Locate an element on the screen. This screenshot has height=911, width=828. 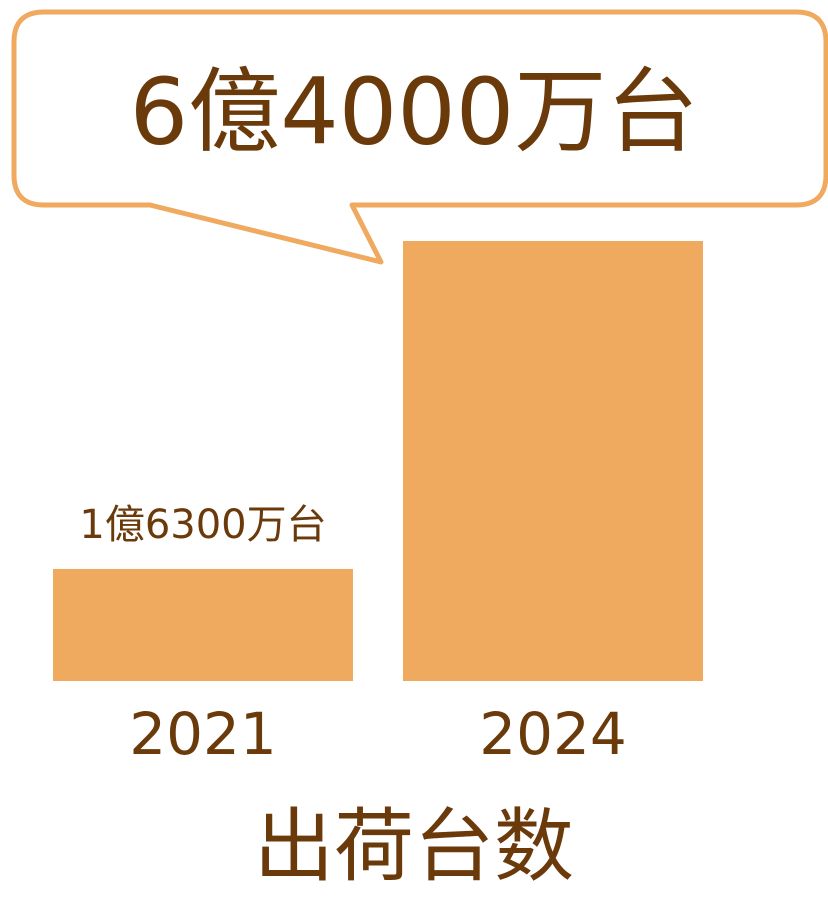
chart-title: 出荷台数 is located at coordinates (414, 846).